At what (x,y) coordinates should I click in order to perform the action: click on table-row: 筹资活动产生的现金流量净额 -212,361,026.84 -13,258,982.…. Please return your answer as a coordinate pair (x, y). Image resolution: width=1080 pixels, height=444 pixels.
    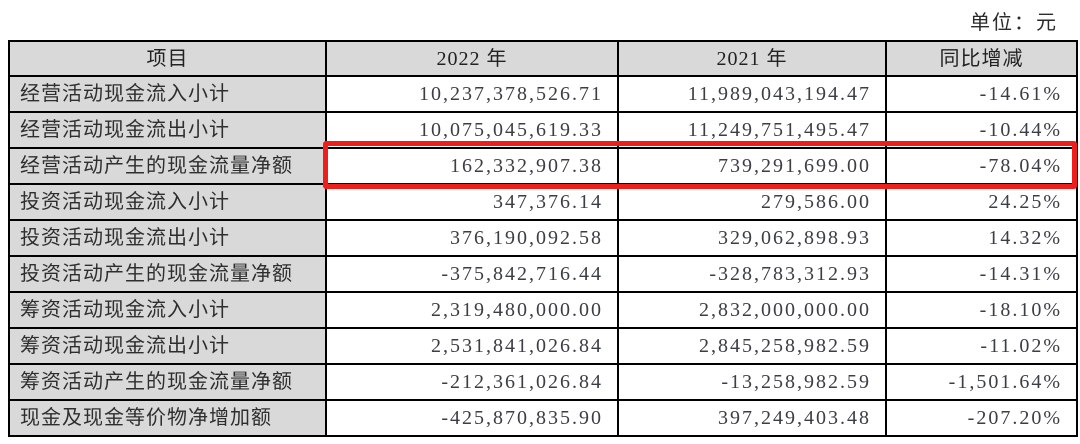
    Looking at the image, I should click on (543, 382).